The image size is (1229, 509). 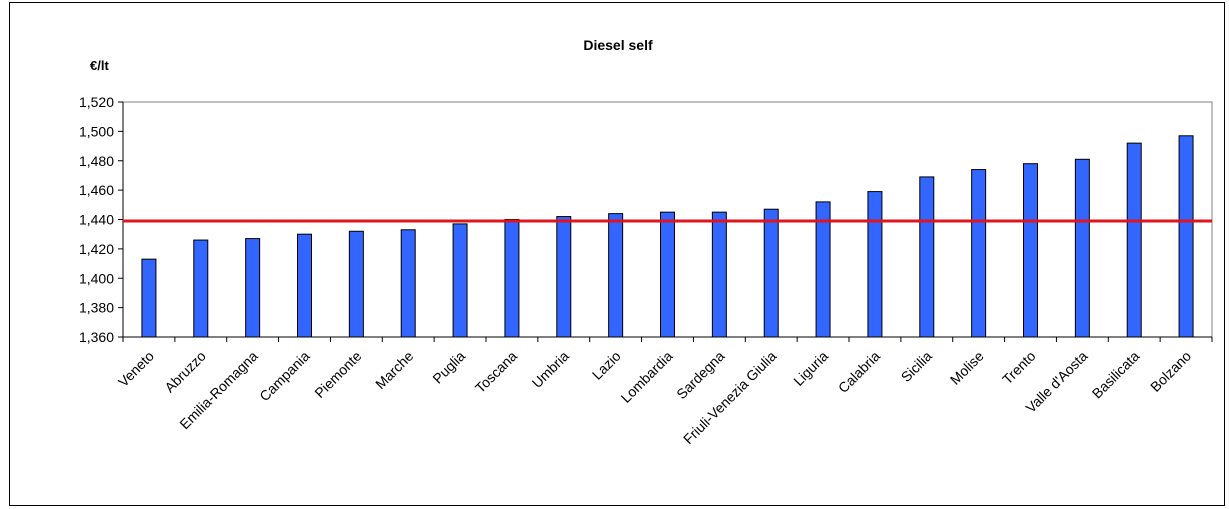 What do you see at coordinates (96, 249) in the screenshot?
I see `y-tick-label: 1,420` at bounding box center [96, 249].